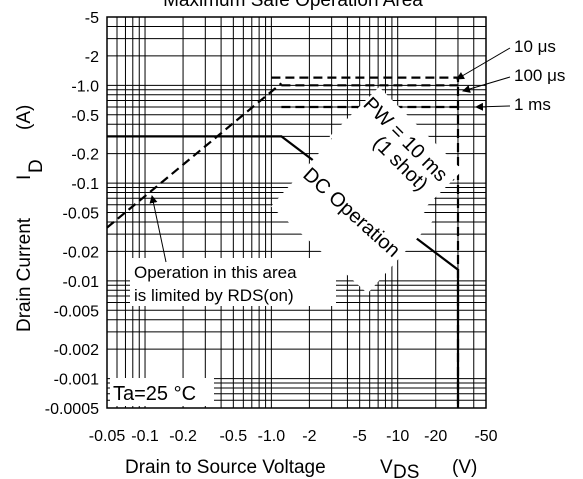  What do you see at coordinates (24, 177) in the screenshot?
I see `y-axis-symbol: I` at bounding box center [24, 177].